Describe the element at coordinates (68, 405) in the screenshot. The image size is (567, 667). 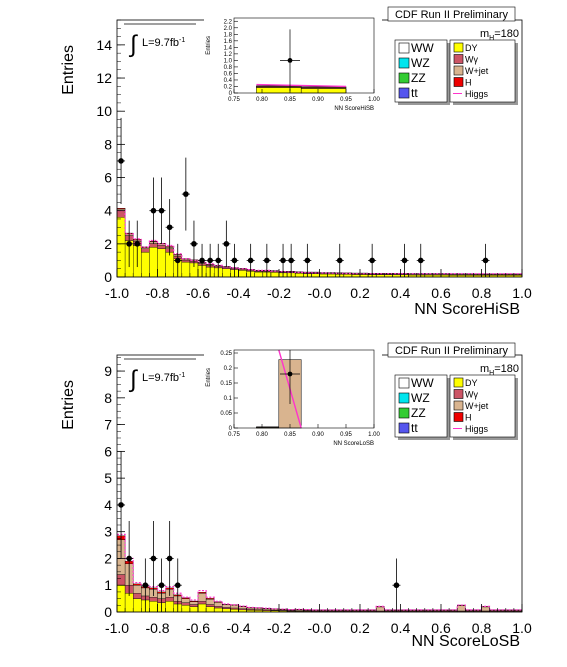
I see `y-axis-title: Entries` at that location.